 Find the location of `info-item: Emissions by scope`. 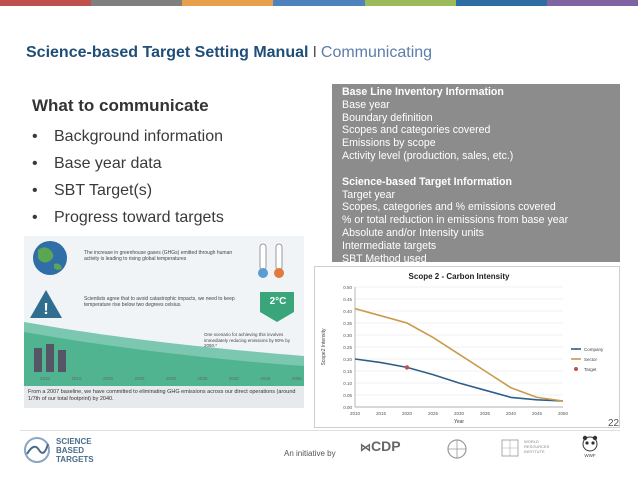

info-item: Emissions by scope is located at coordinates (389, 143).